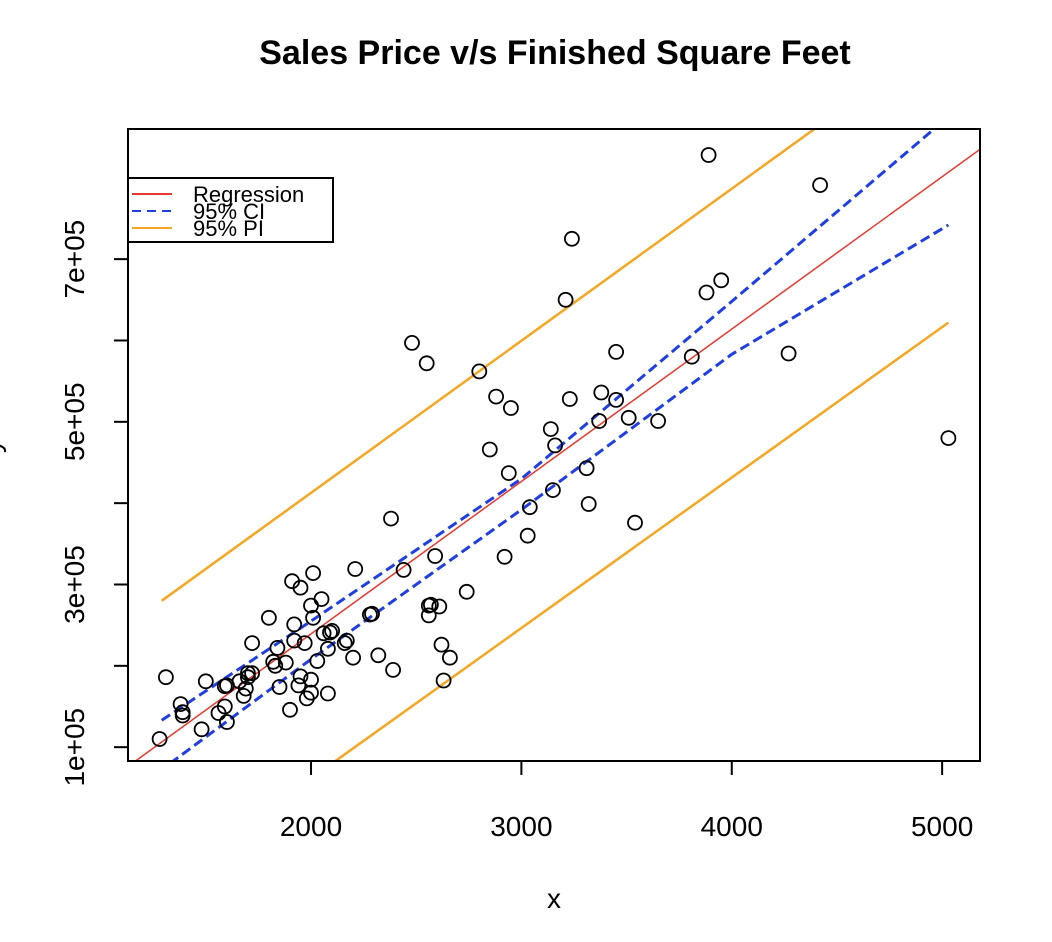 This screenshot has width=1052, height=942. What do you see at coordinates (248, 194) in the screenshot?
I see `legend-label-regression: Regression` at bounding box center [248, 194].